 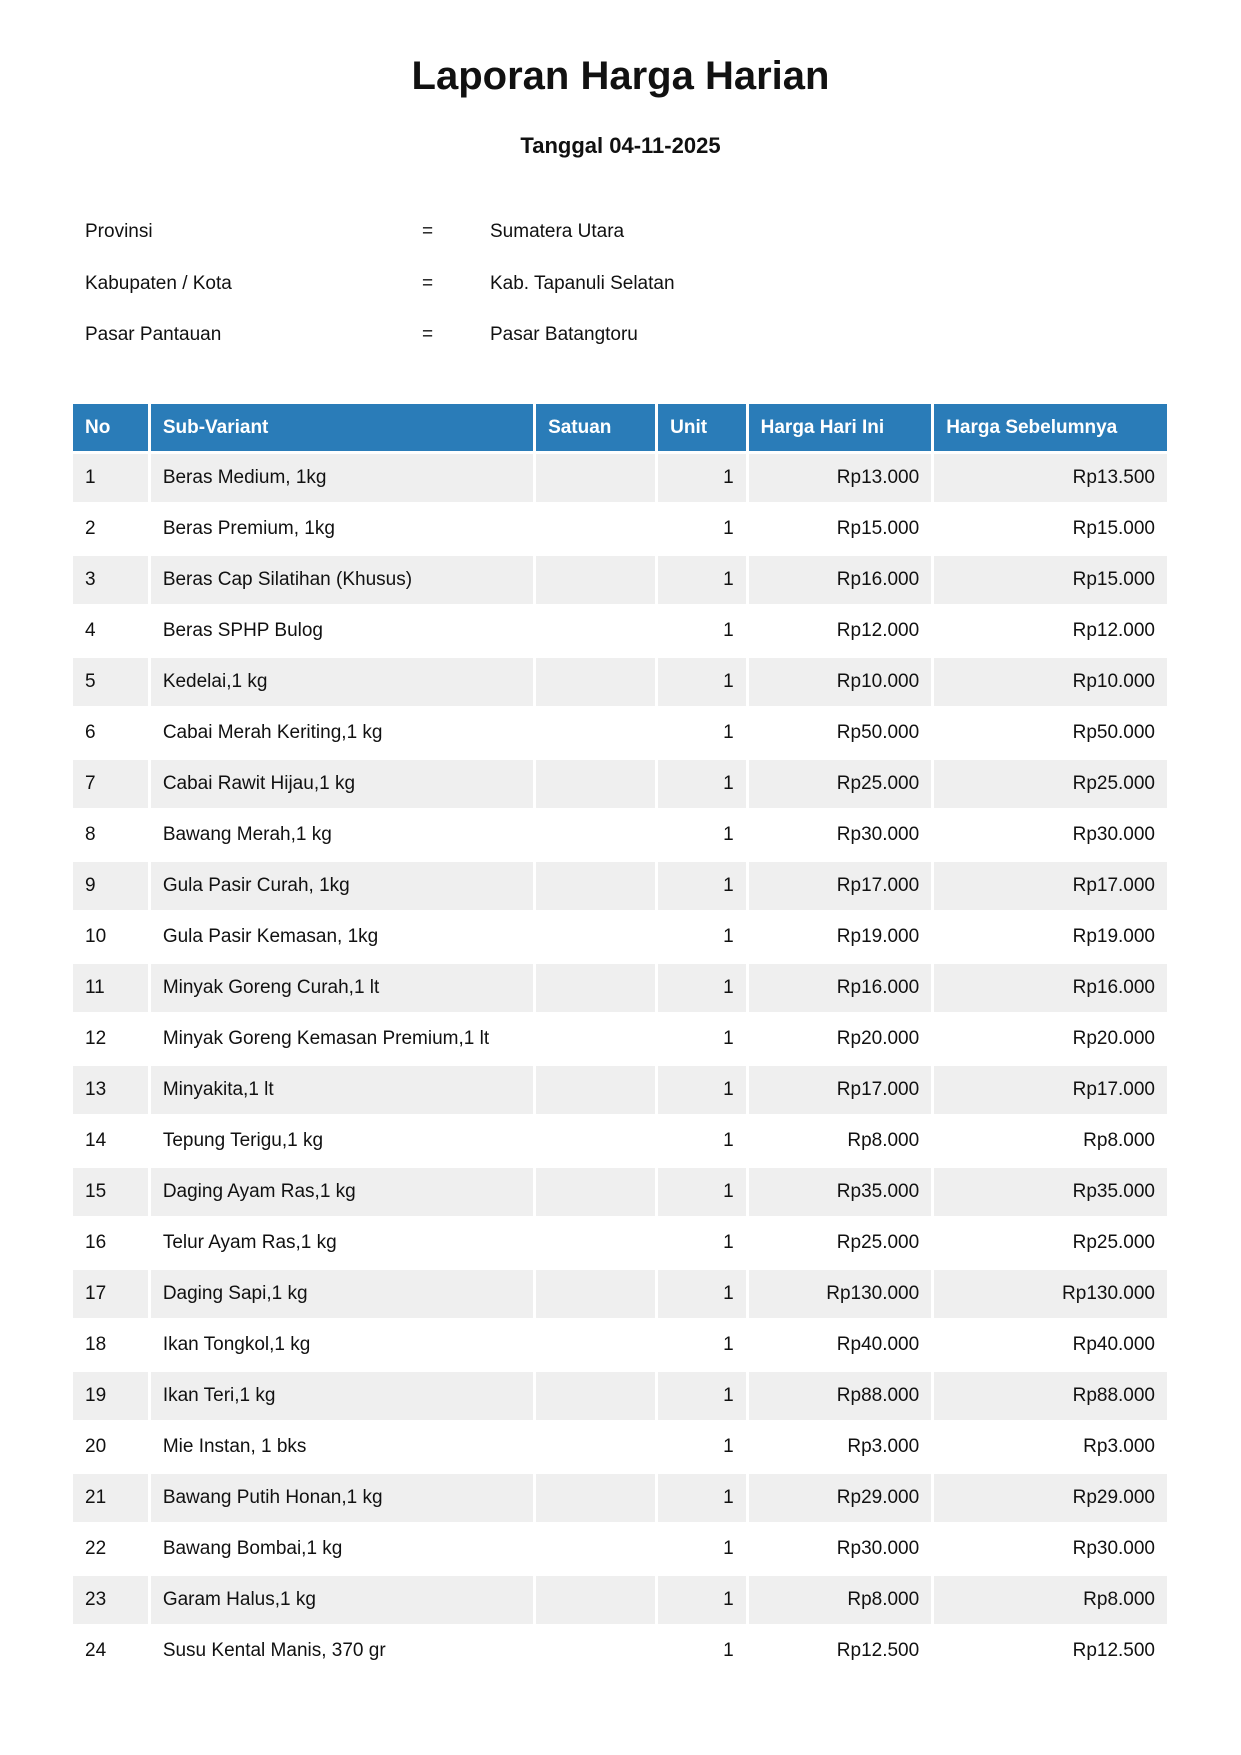 What do you see at coordinates (90, 630) in the screenshot?
I see `cell-no: 4` at bounding box center [90, 630].